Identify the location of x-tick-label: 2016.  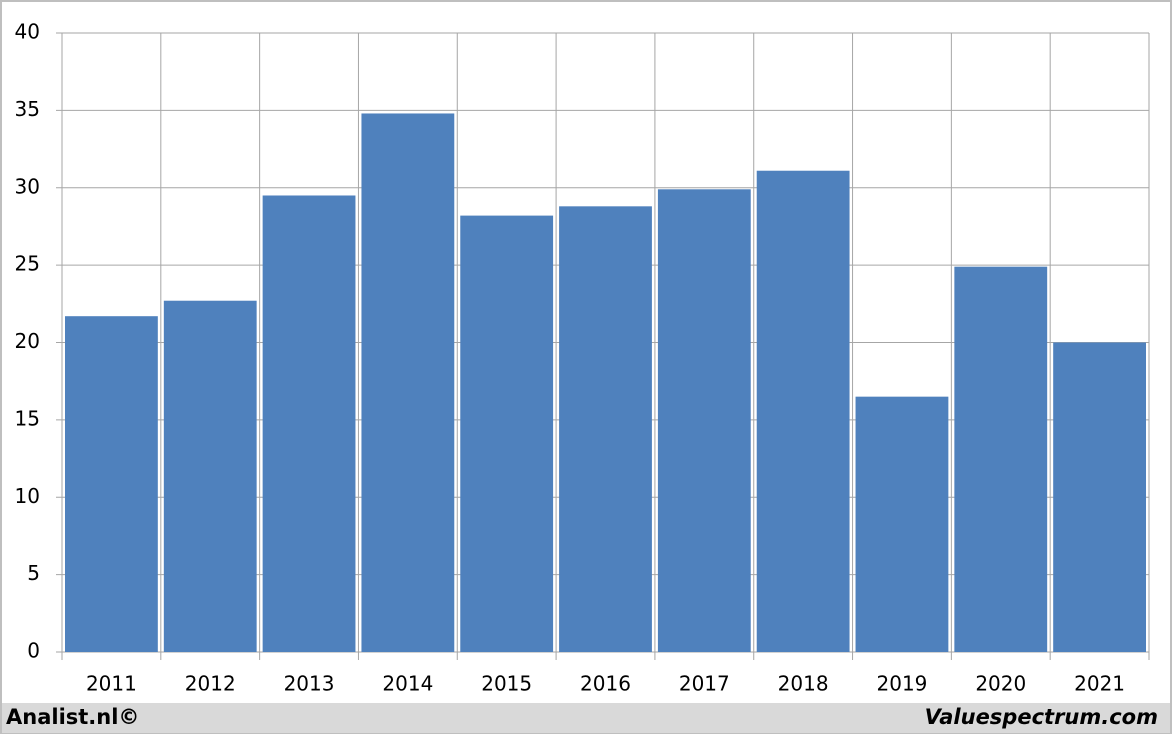
(605, 684).